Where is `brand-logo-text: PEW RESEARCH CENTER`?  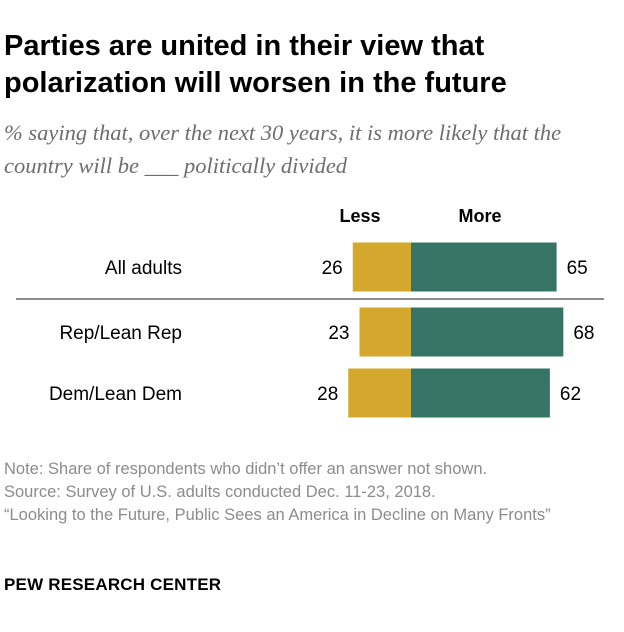
brand-logo-text: PEW RESEARCH CENTER is located at coordinates (113, 584).